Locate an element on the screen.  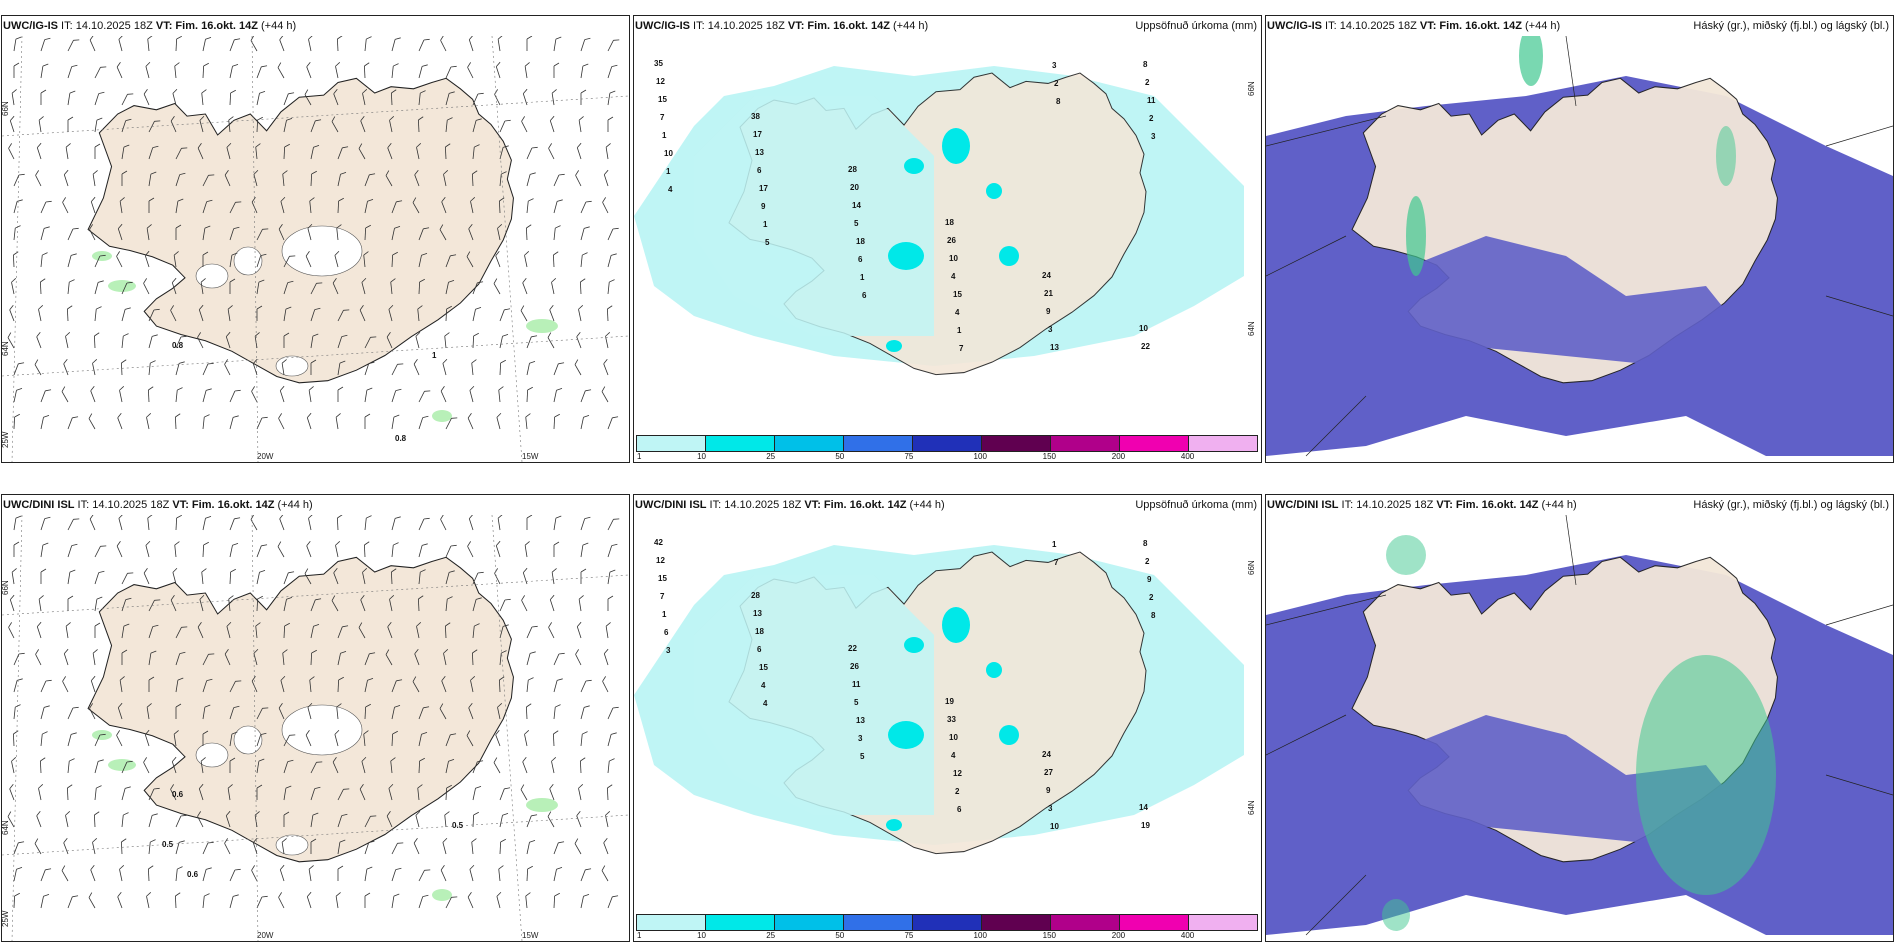
init-time-value: 14.10.2025 18Z is located at coordinates (115, 26).